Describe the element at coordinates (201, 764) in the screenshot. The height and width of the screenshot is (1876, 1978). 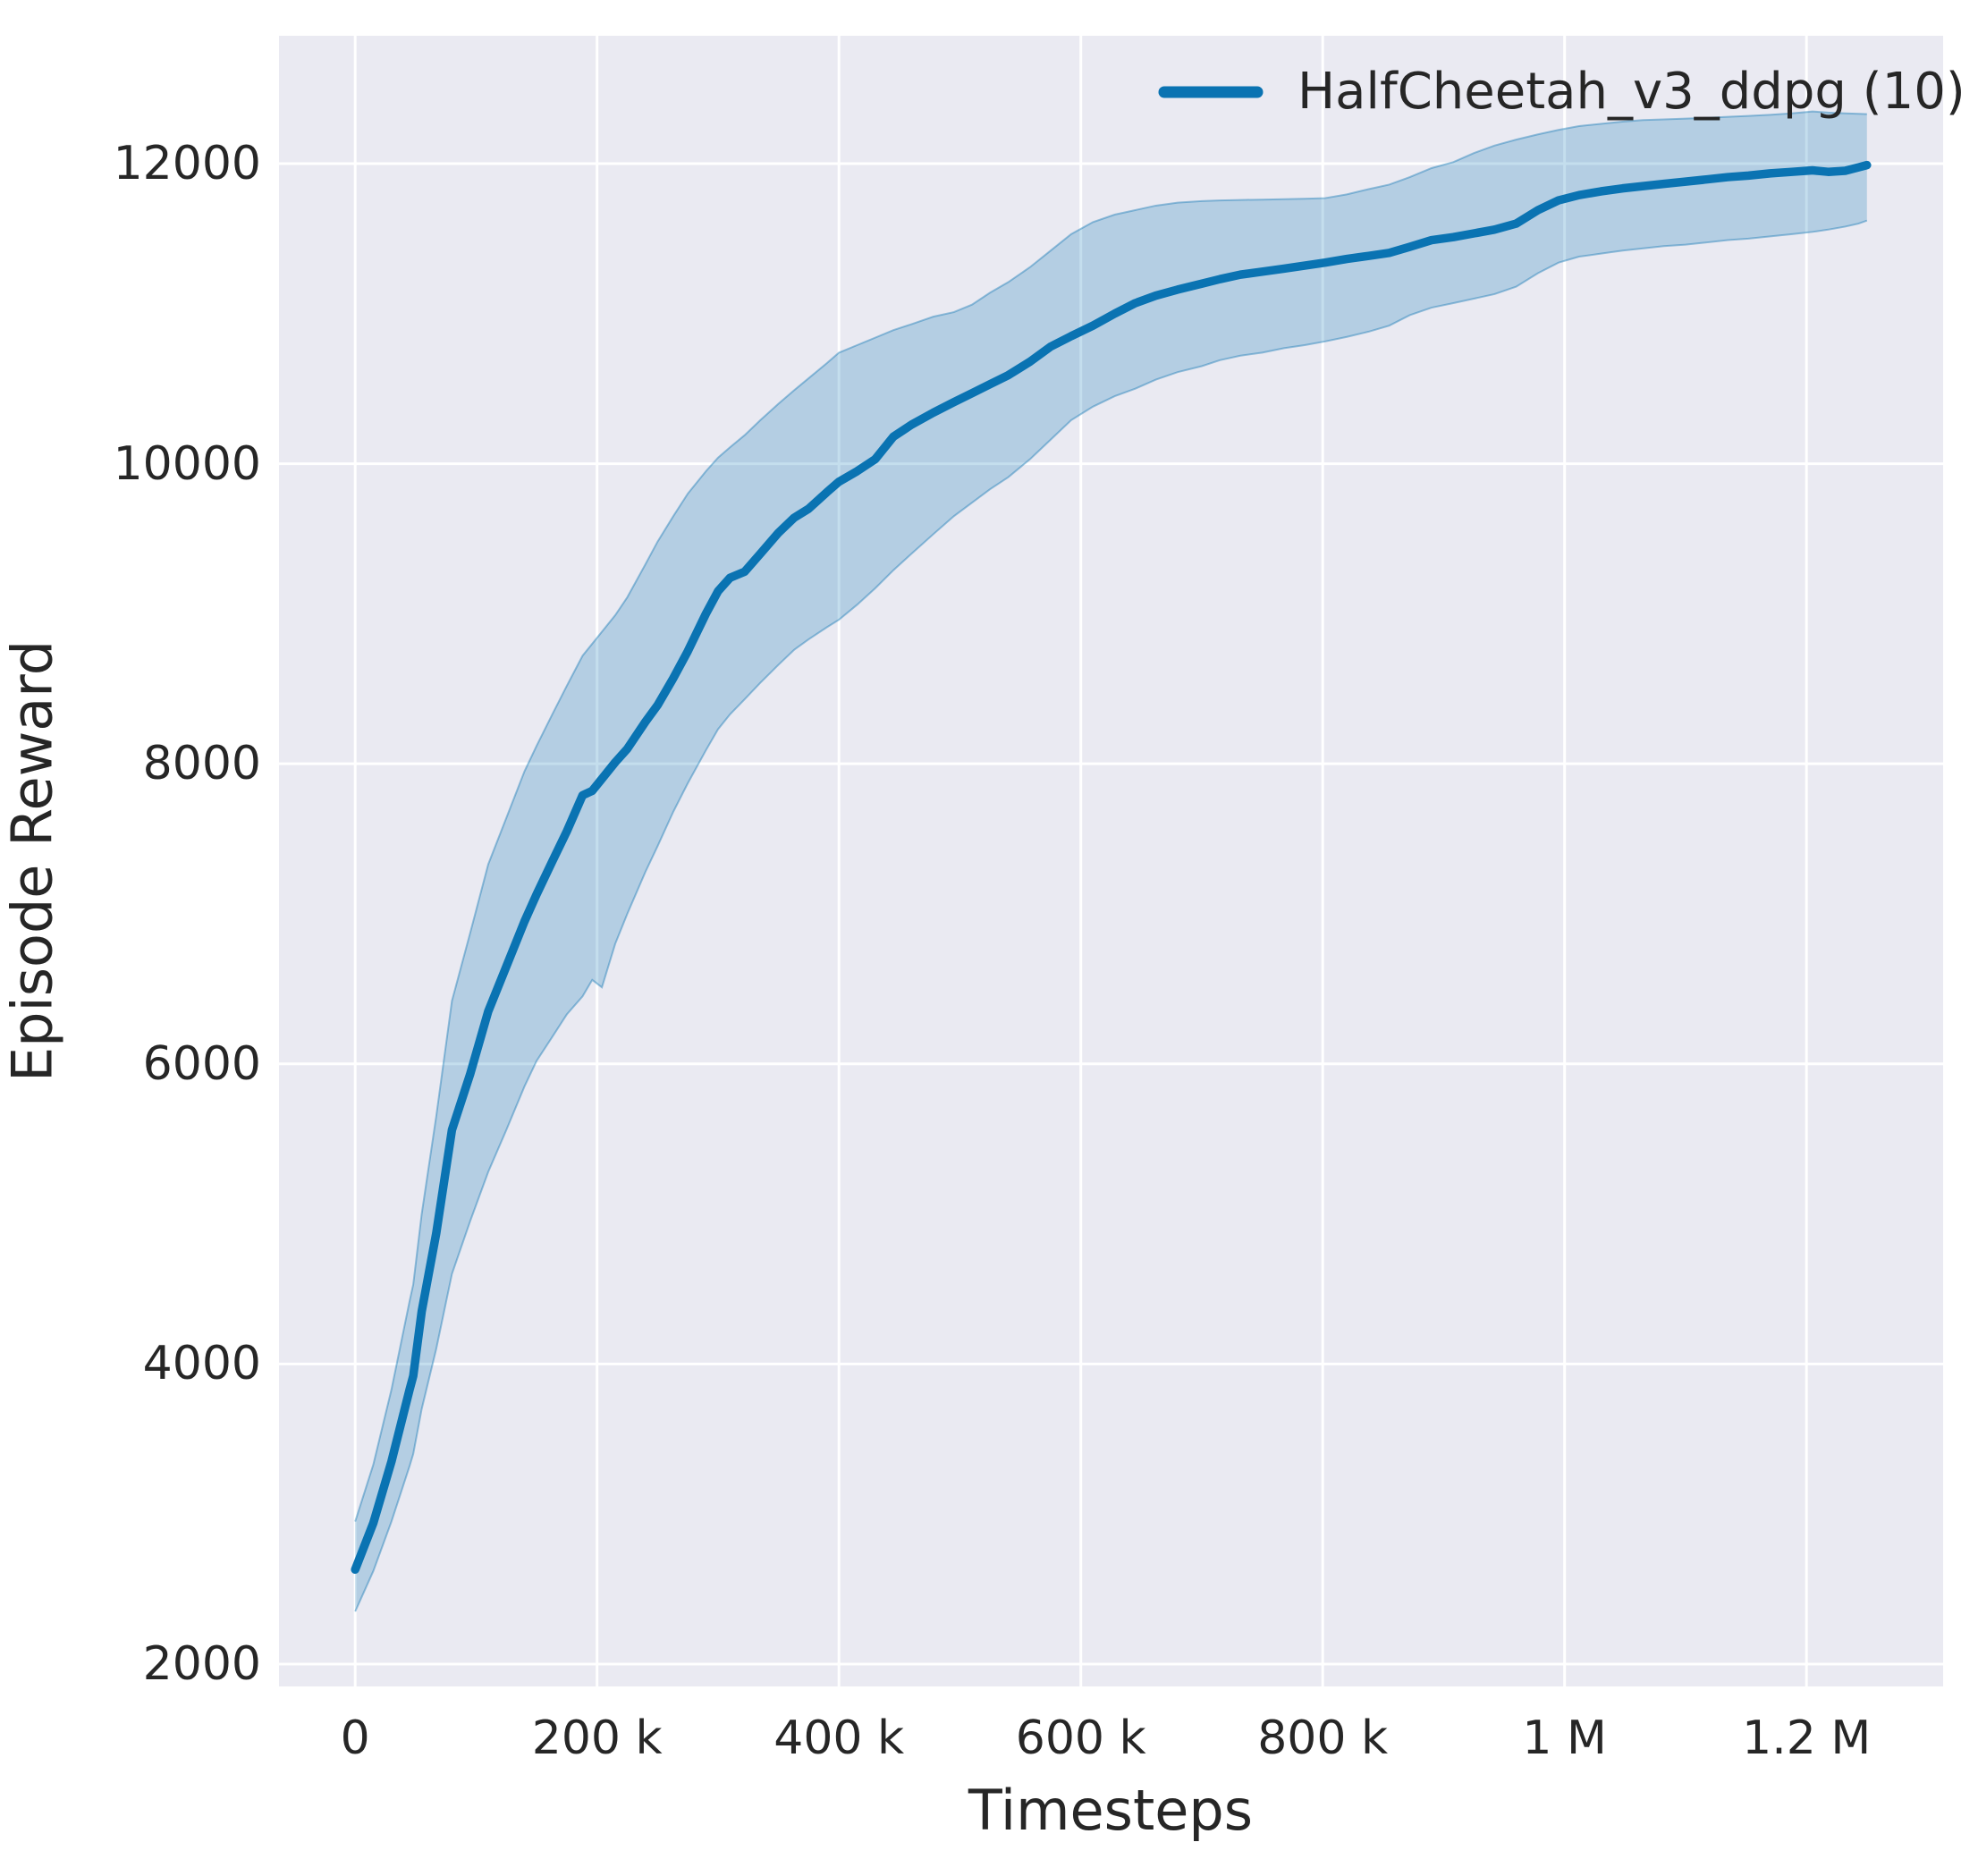
I see `y-tick-label: 8000` at that location.